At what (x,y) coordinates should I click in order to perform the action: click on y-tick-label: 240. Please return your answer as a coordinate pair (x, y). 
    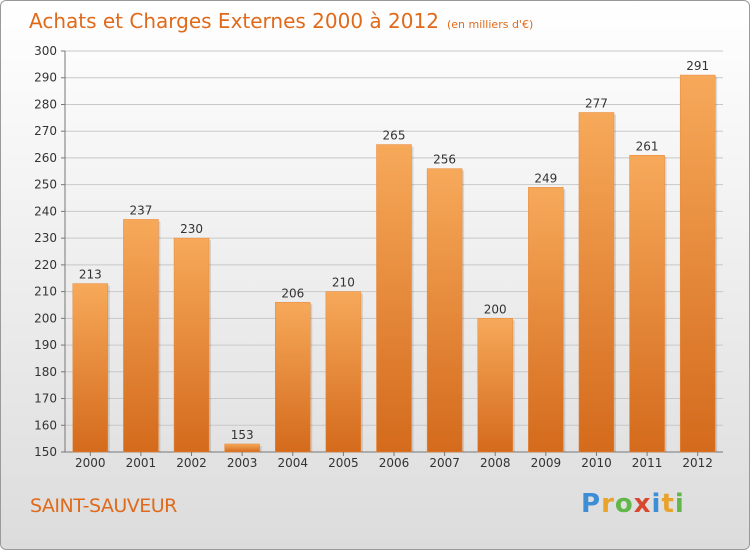
    Looking at the image, I should click on (45, 211).